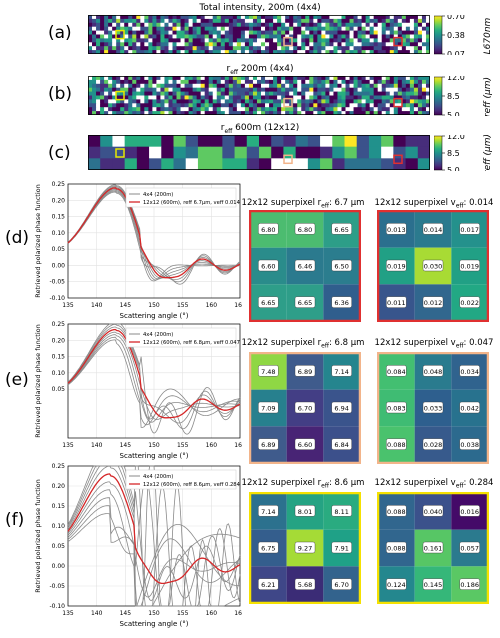 This screenshot has height=638, width=500. What do you see at coordinates (154, 533) in the screenshot?
I see `series-4x4-line` at bounding box center [154, 533].